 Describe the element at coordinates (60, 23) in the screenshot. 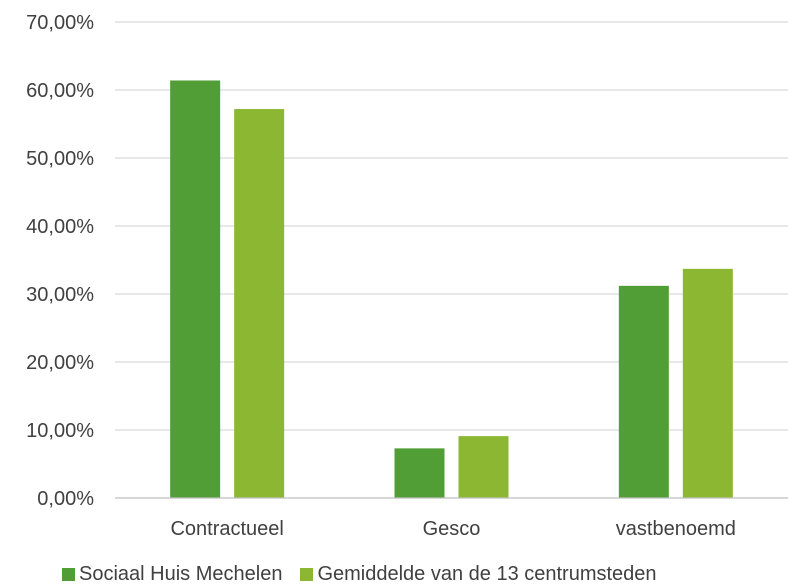

I see `y-tick-label: 70,00%` at that location.